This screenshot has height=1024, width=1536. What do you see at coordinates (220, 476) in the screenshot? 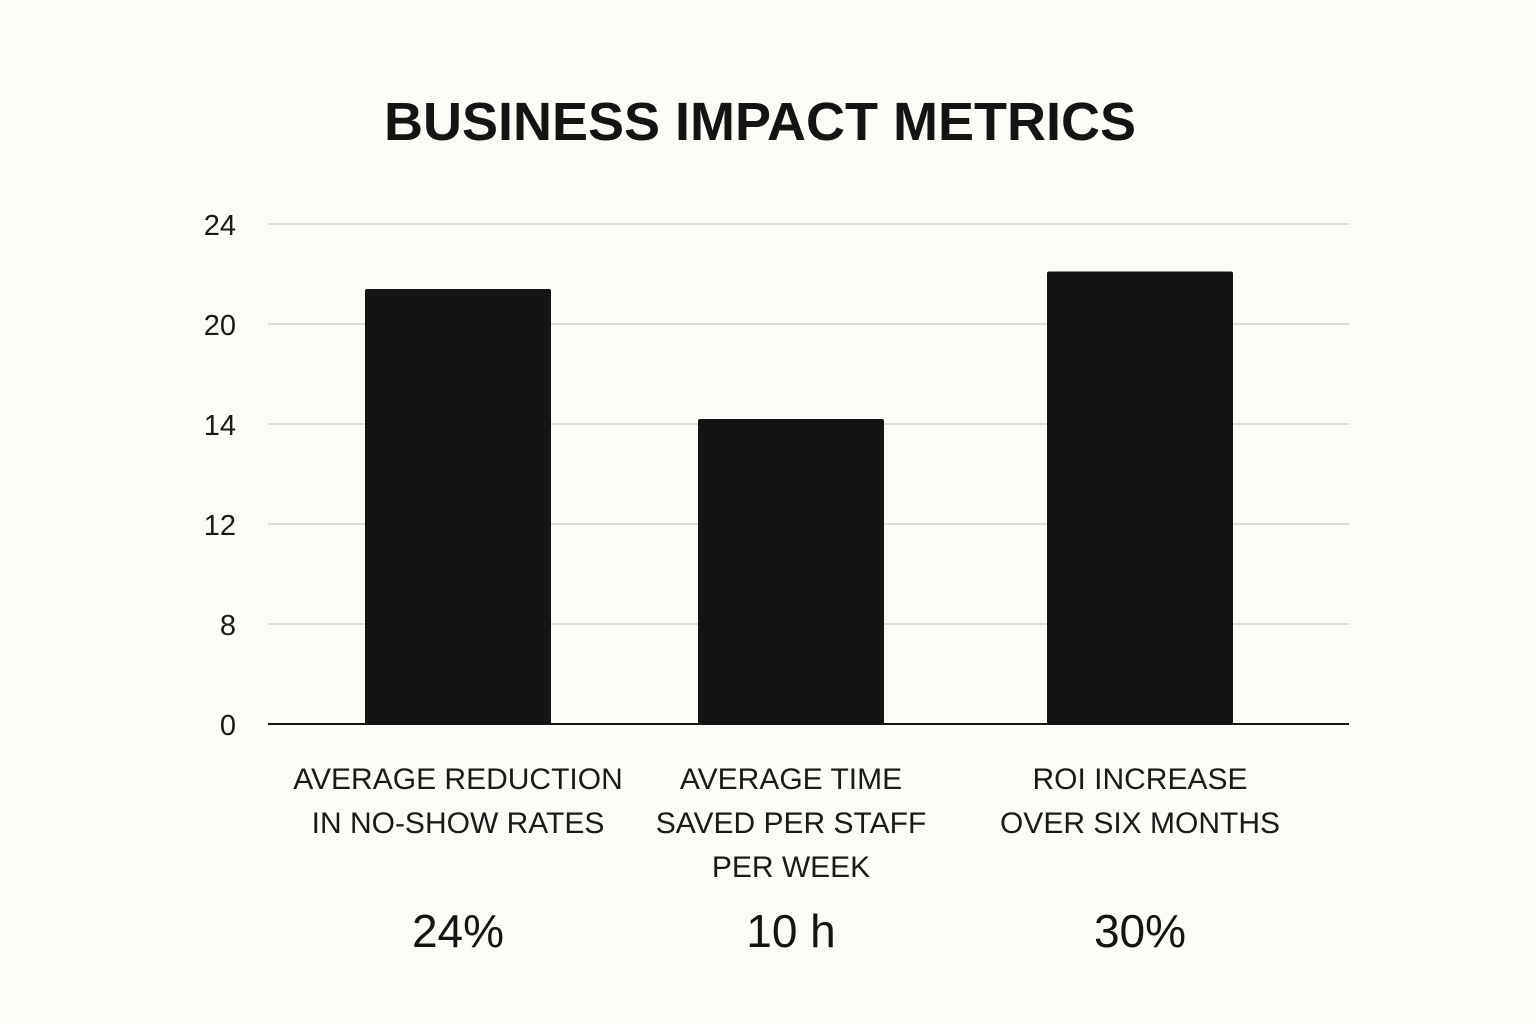
I see `y-axis-ticks: 0 8 12 14 20 24` at bounding box center [220, 476].